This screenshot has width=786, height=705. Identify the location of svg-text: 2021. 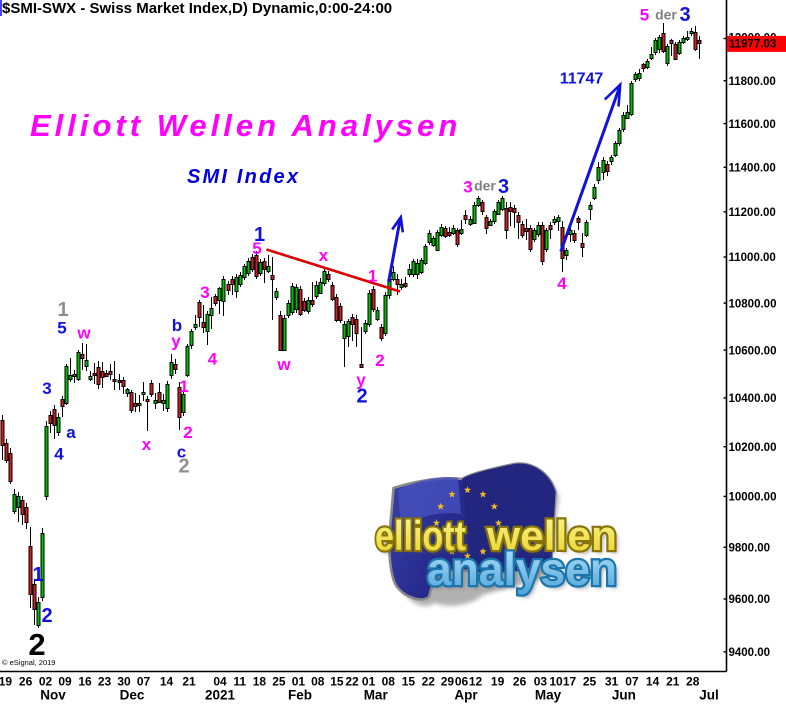
(220, 695).